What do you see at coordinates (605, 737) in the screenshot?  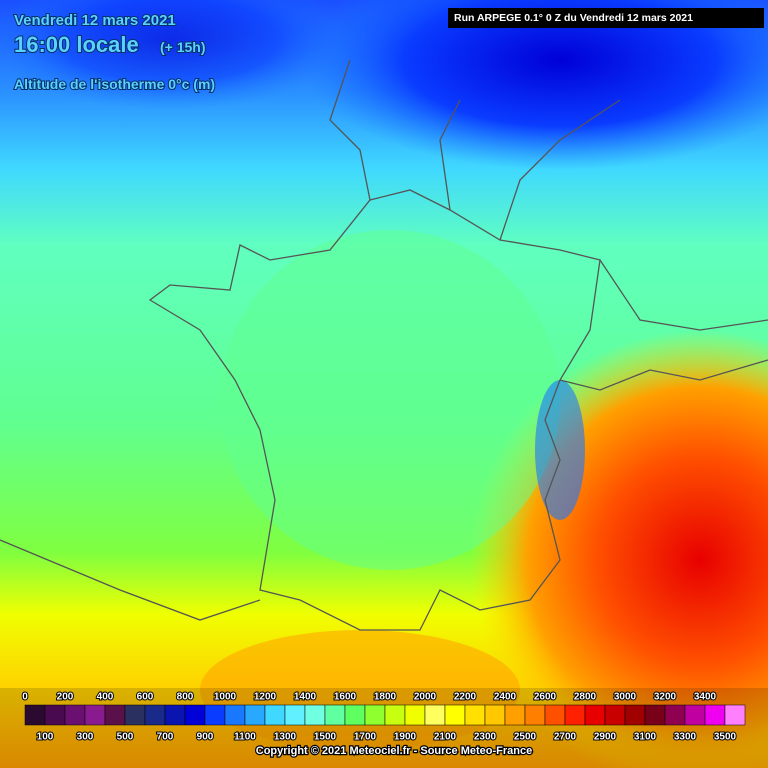 I see `legend-label-bottom: 2900` at bounding box center [605, 737].